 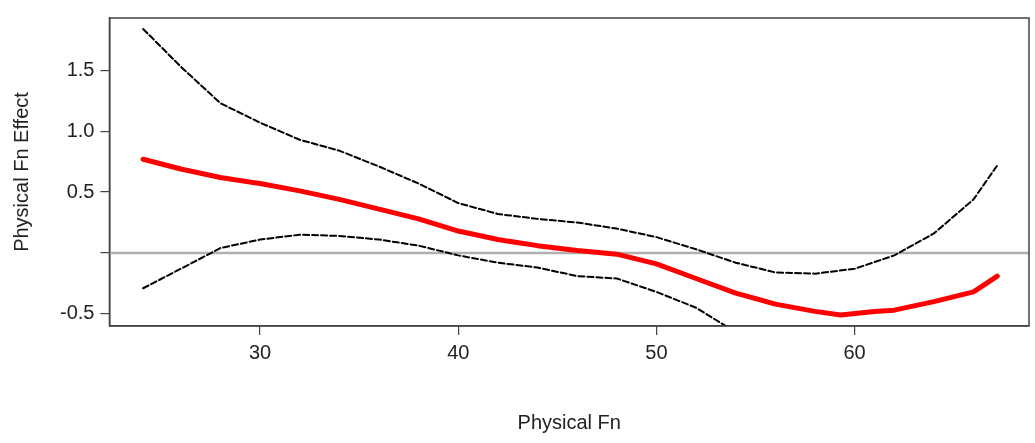 What do you see at coordinates (434, 279) in the screenshot?
I see `line-series` at bounding box center [434, 279].